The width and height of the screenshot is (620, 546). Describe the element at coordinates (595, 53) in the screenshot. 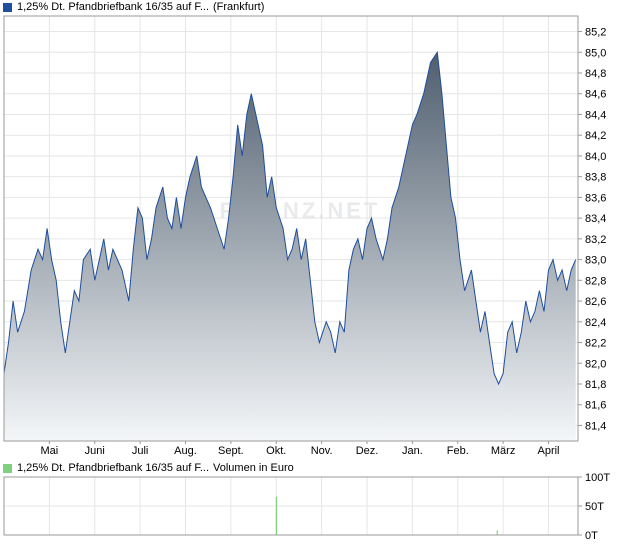

I see `price-y-tick-label: 85,0` at that location.